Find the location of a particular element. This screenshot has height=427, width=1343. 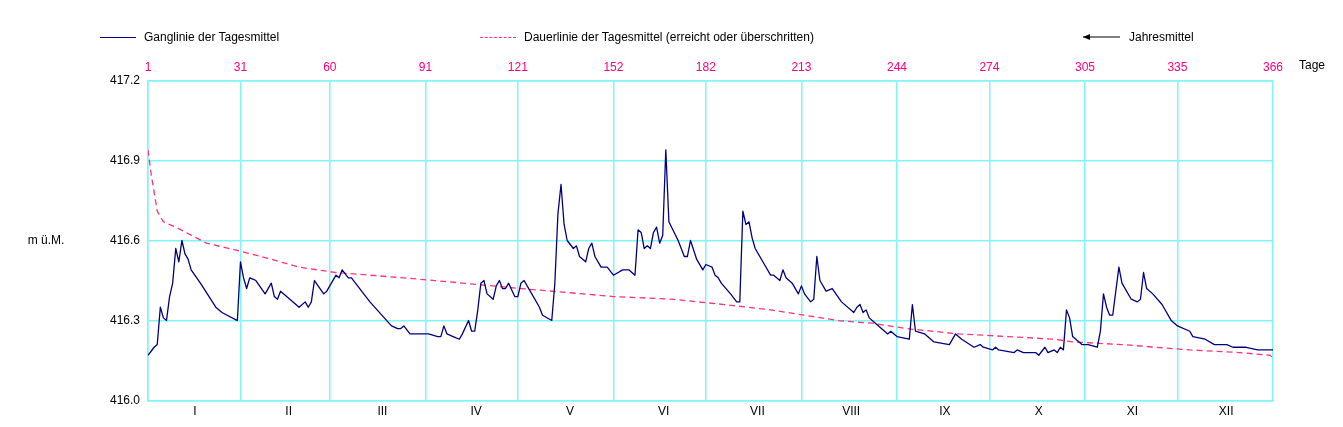

y-tick-label: 417.2 is located at coordinates (125, 79).